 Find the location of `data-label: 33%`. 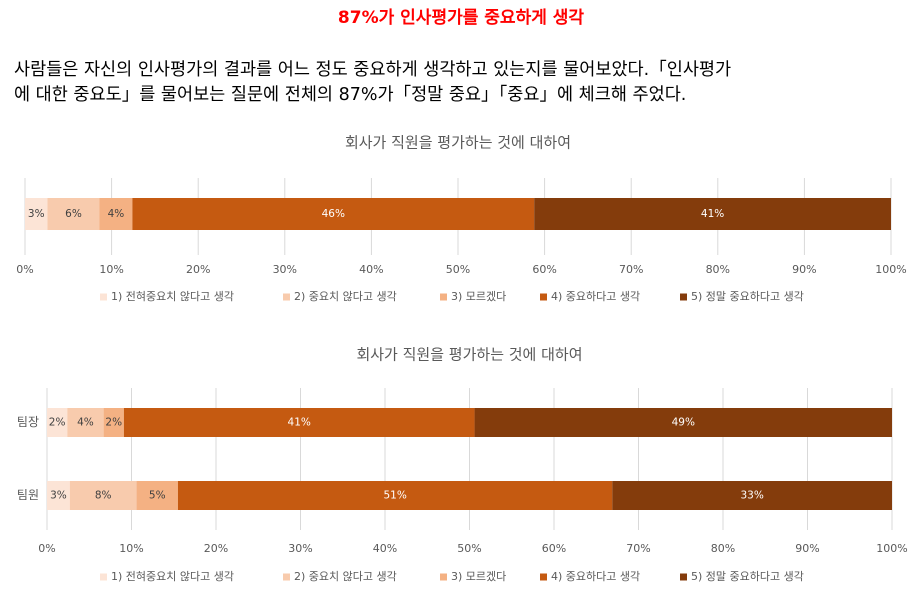

data-label: 33% is located at coordinates (751, 496).